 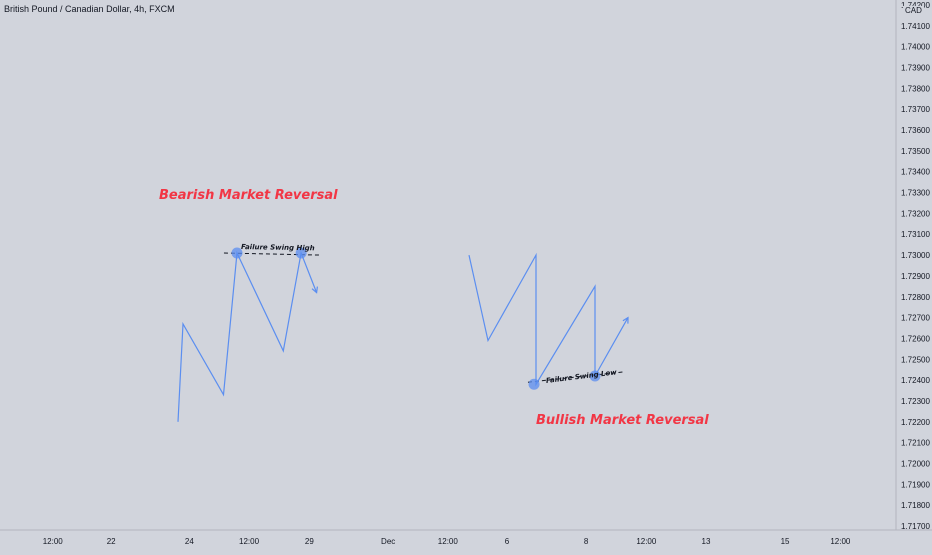 I want to click on time-tick-label: 6, so click(x=507, y=541).